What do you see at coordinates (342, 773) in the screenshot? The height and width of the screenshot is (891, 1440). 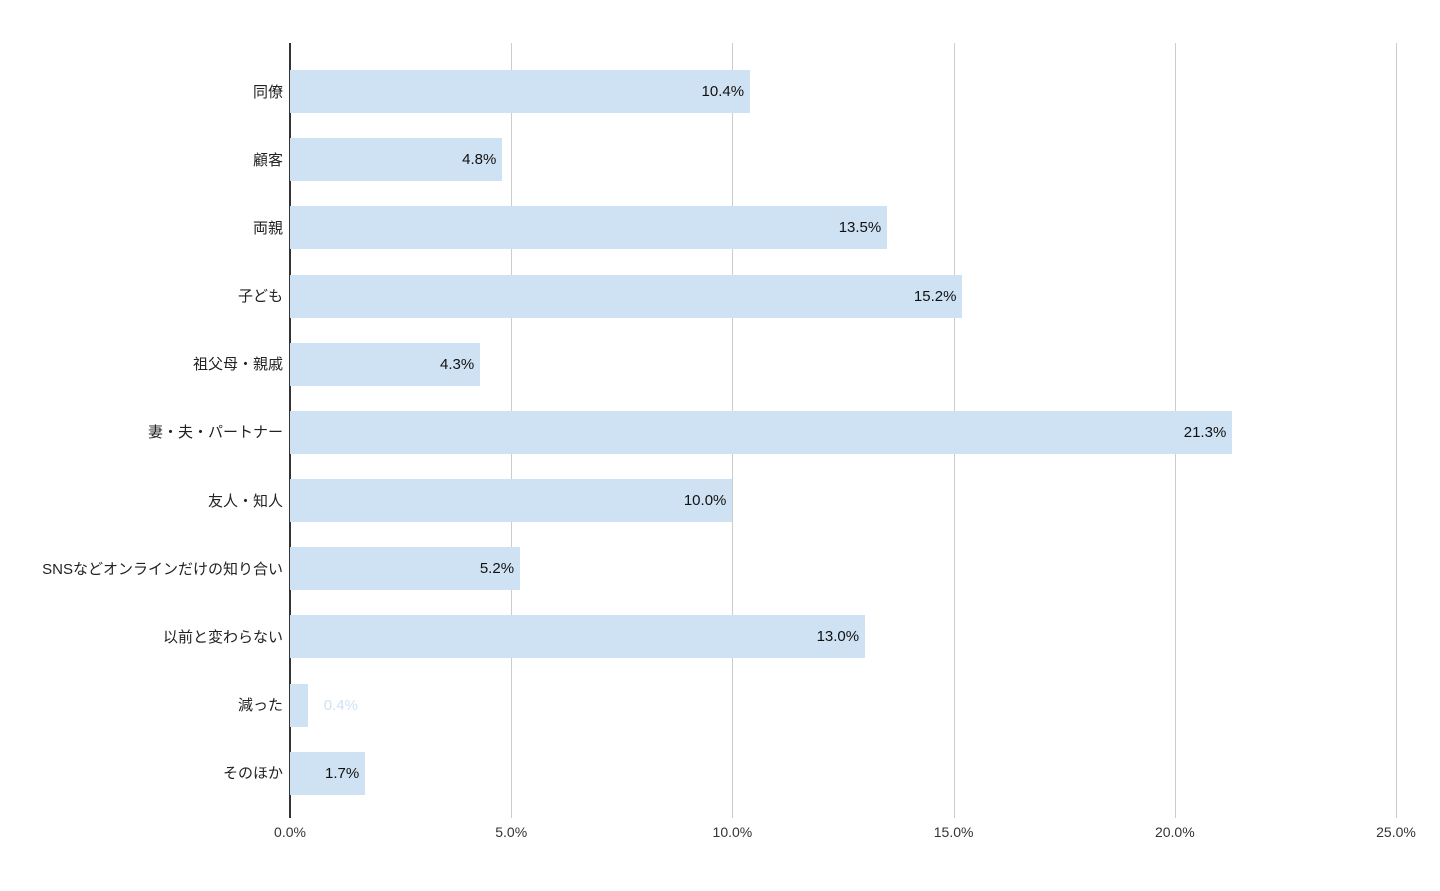 I see `bar-value-label: 1.7%` at bounding box center [342, 773].